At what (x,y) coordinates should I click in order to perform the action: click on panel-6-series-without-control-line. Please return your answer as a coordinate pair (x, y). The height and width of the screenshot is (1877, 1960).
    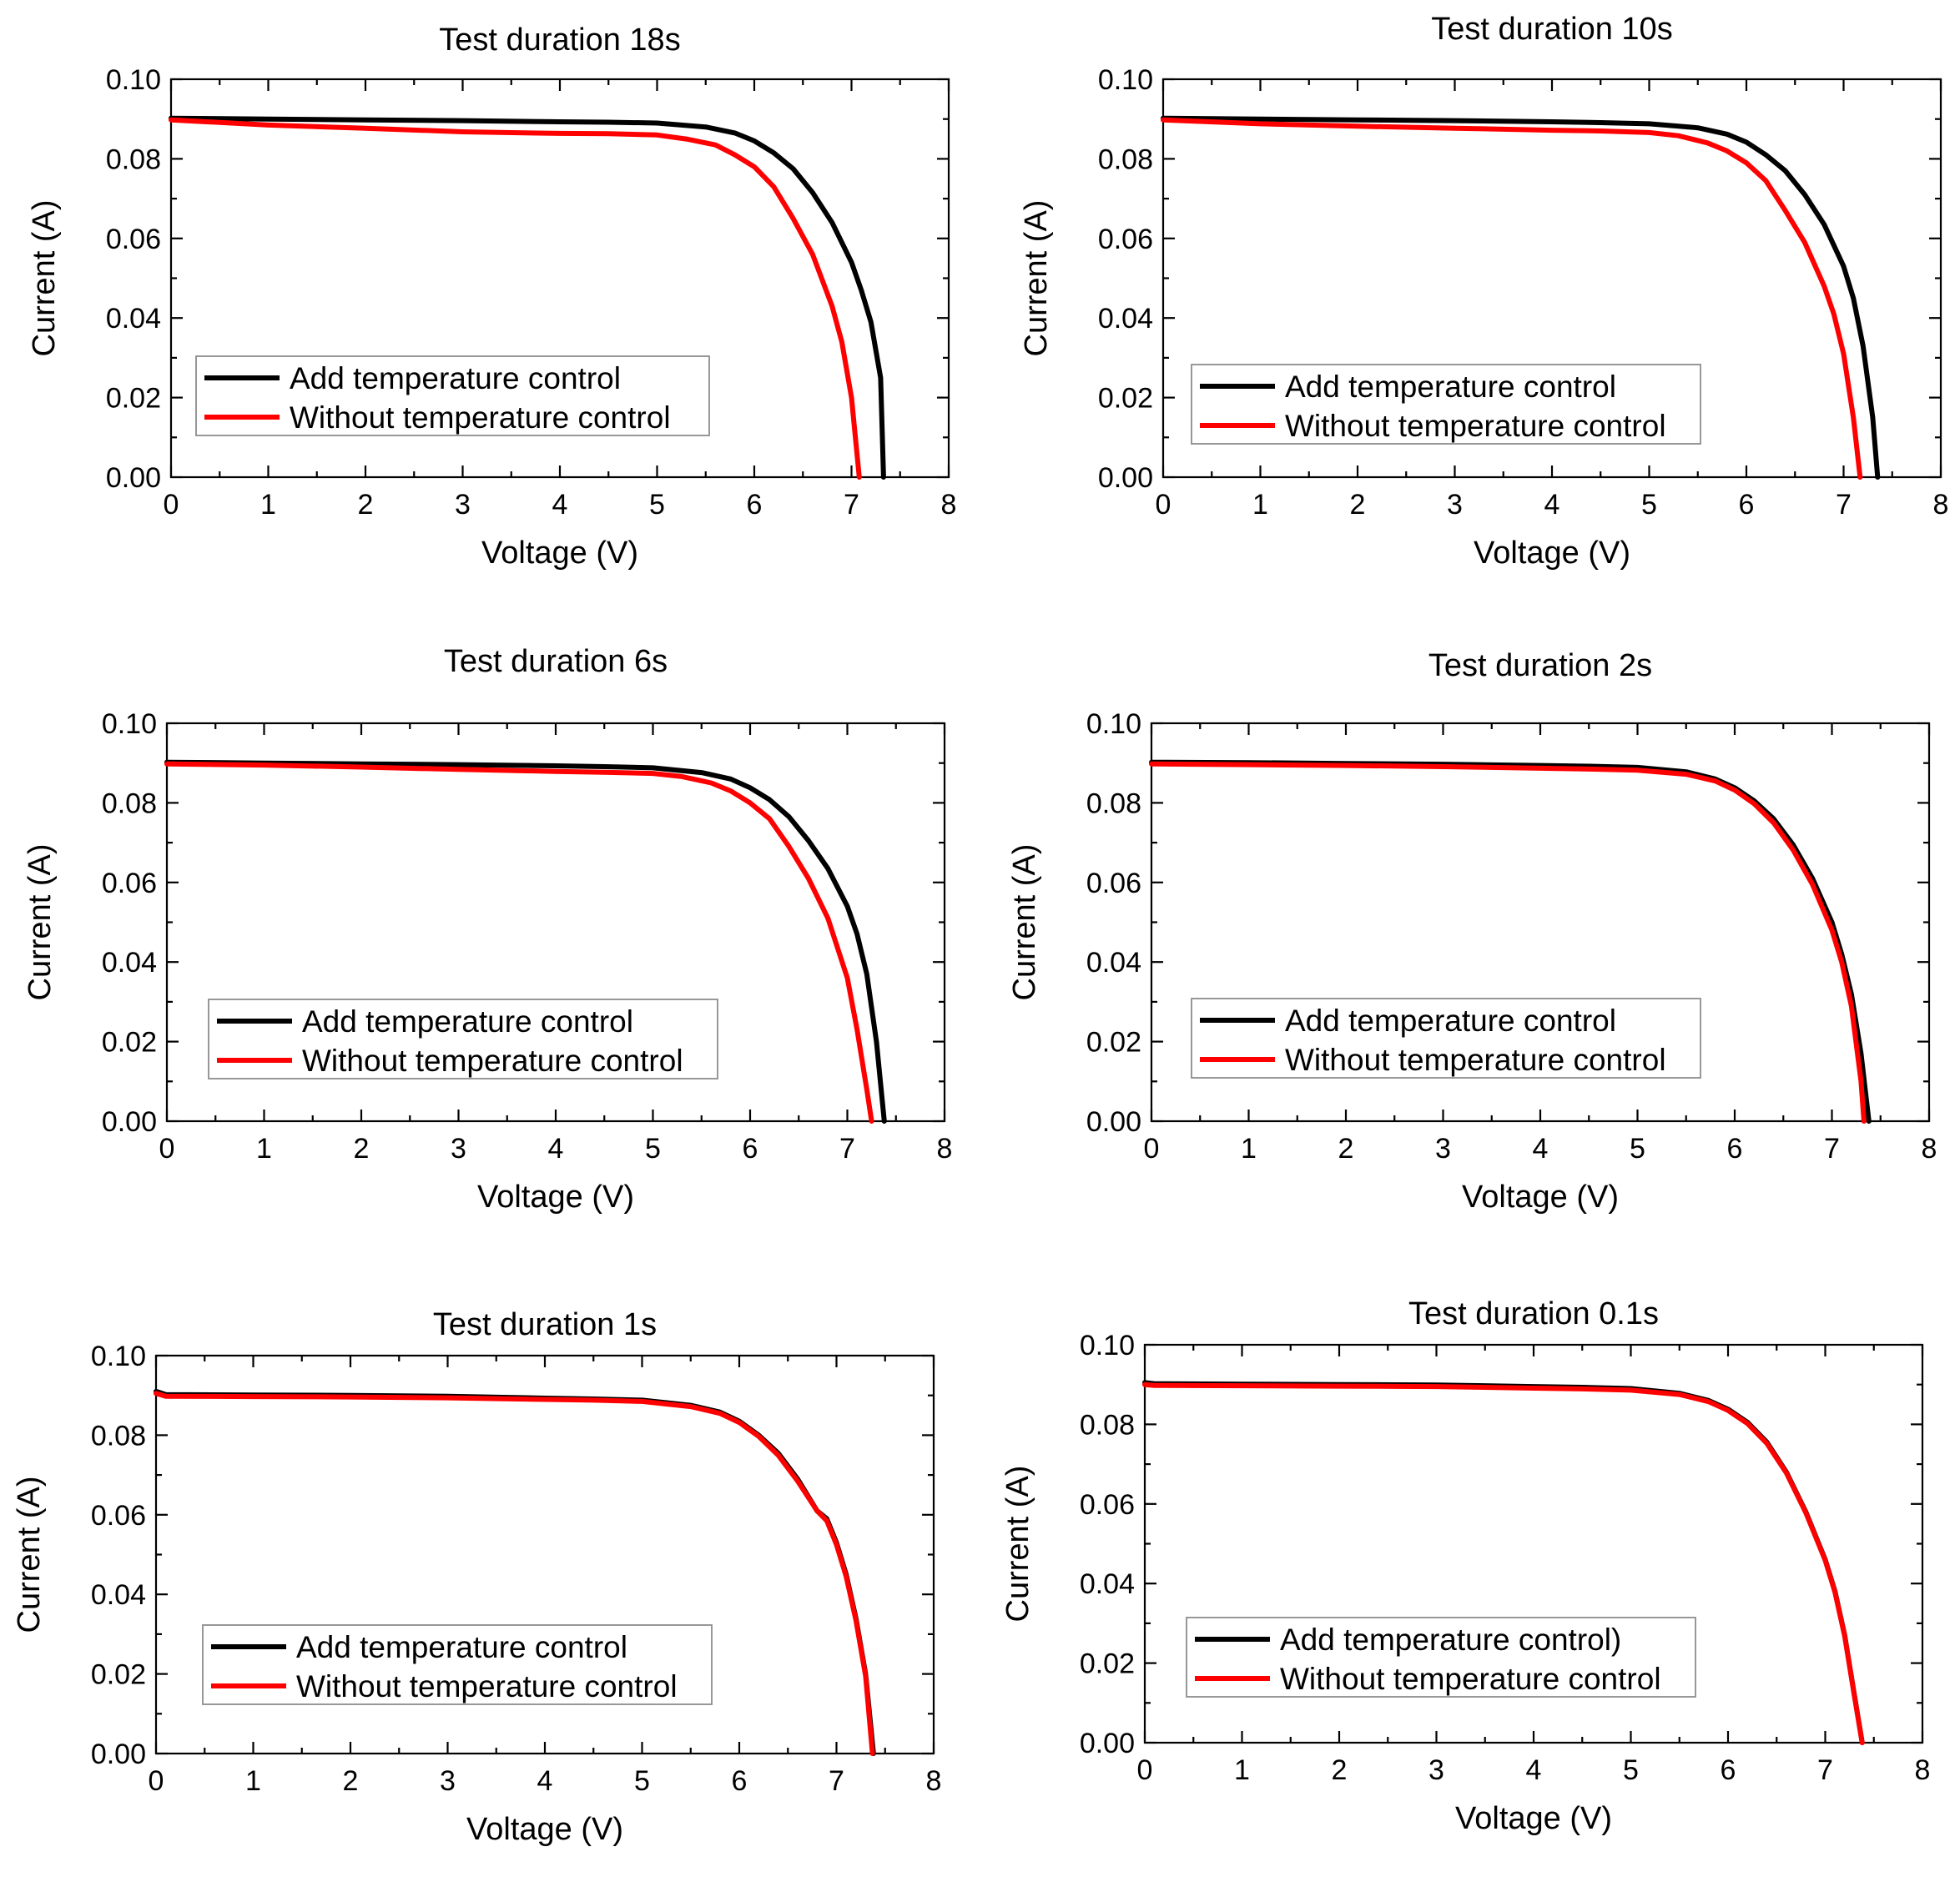
    Looking at the image, I should click on (1503, 1563).